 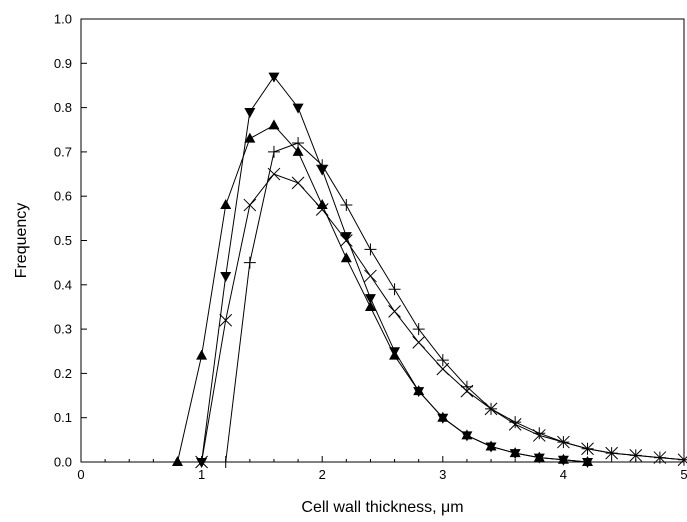 What do you see at coordinates (683, 474) in the screenshot?
I see `x-tick-label: 5` at bounding box center [683, 474].